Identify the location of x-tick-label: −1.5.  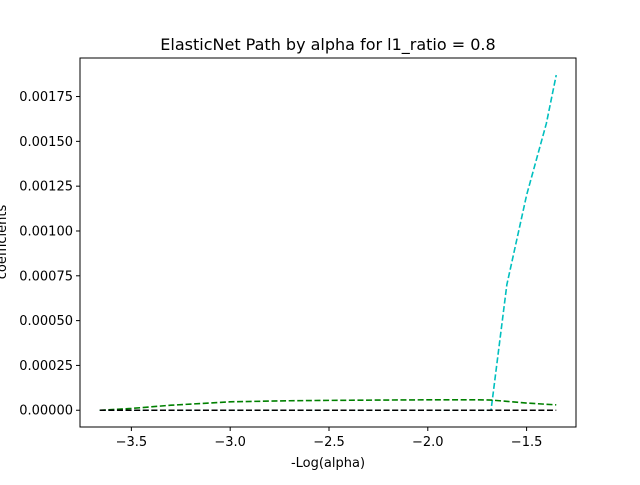
(527, 442).